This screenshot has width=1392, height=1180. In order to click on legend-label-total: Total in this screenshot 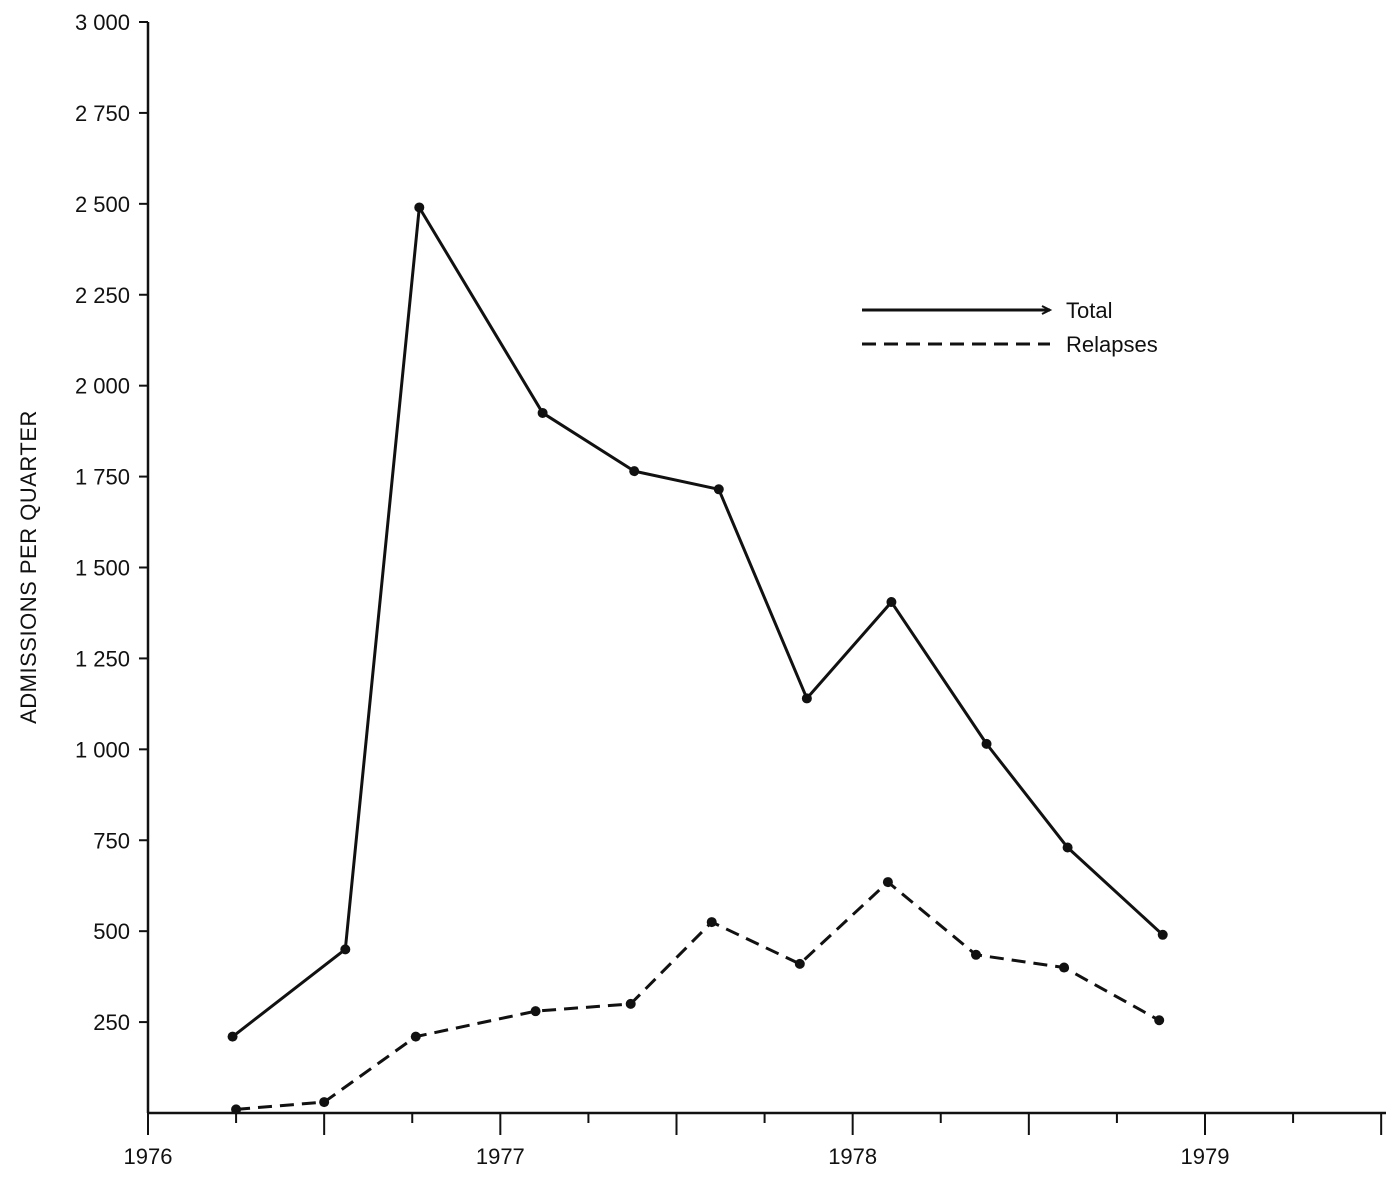, I will do `click(1089, 310)`.